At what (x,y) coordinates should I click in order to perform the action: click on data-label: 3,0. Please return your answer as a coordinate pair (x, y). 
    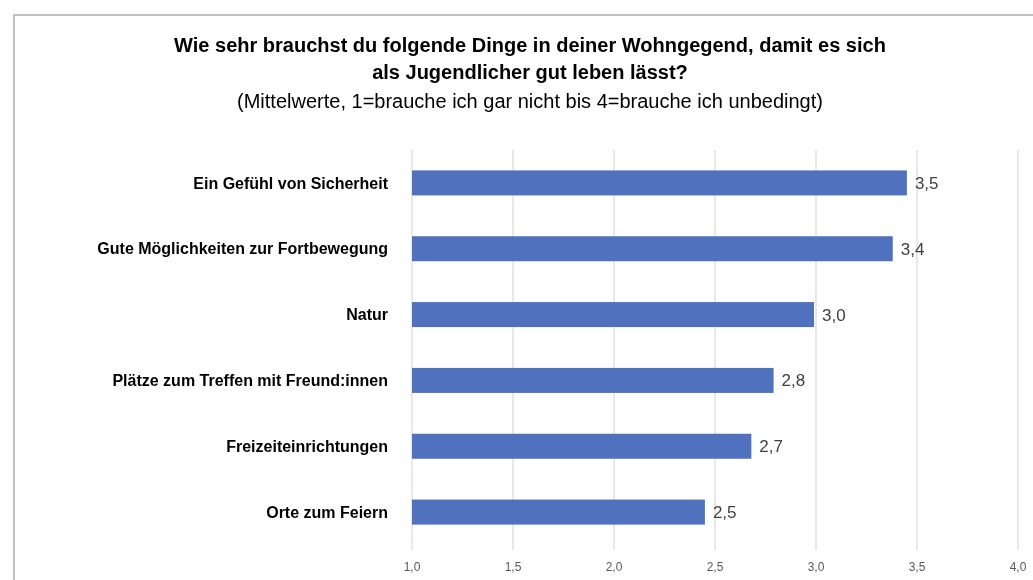
    Looking at the image, I should click on (833, 315).